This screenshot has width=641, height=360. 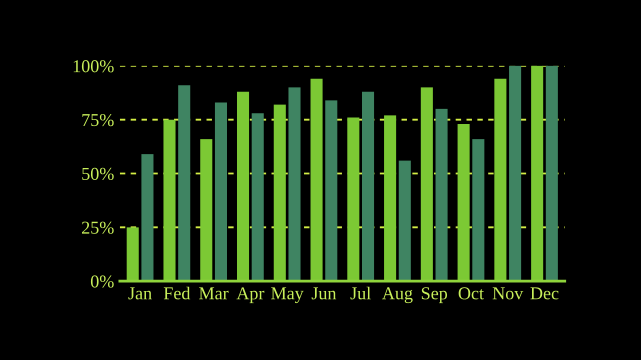 What do you see at coordinates (98, 174) in the screenshot?
I see `y-tick-label: 50%` at bounding box center [98, 174].